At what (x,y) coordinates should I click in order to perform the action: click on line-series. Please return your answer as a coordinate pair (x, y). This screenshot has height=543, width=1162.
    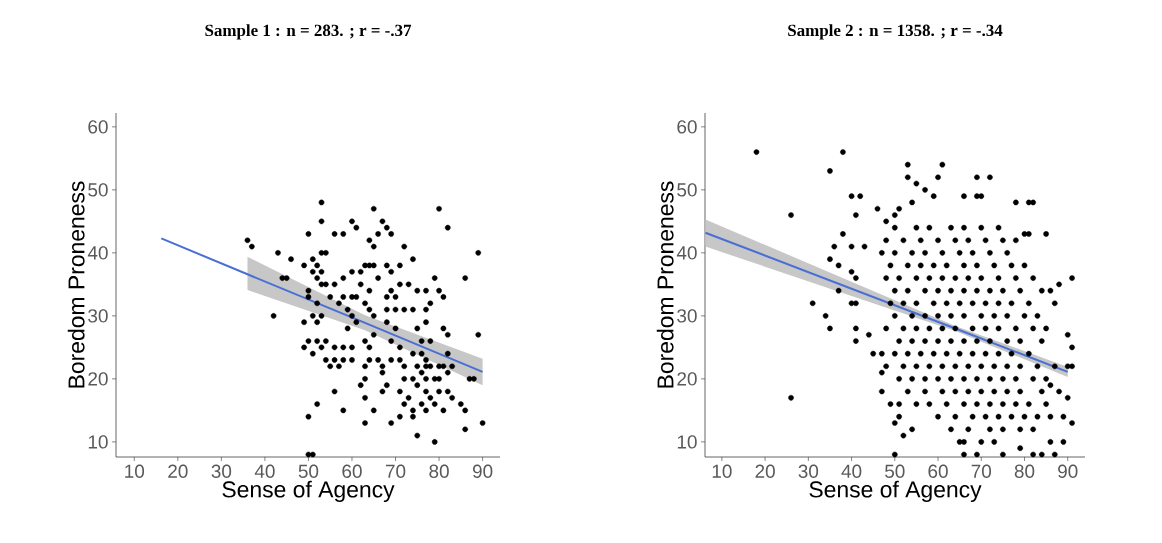
    Looking at the image, I should click on (322, 305).